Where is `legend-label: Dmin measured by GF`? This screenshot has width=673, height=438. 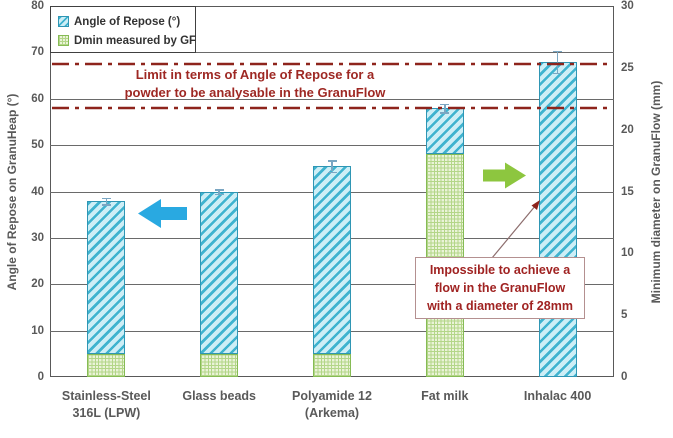
legend-label: Dmin measured by GF is located at coordinates (135, 40).